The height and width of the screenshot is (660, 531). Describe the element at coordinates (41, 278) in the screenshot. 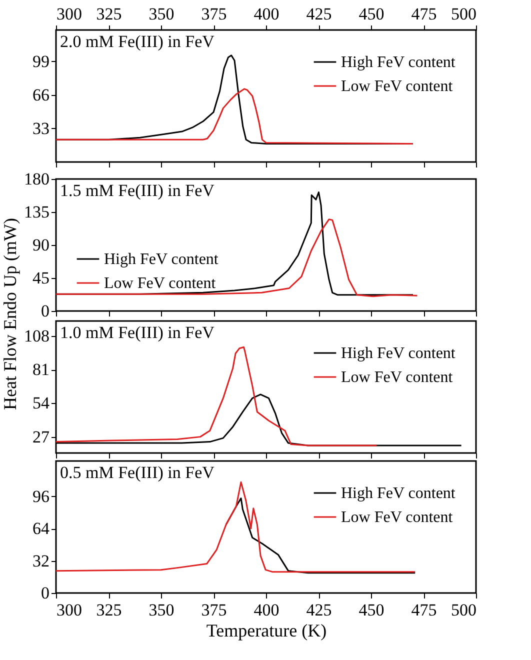

I see `y-tick-label: 45` at that location.